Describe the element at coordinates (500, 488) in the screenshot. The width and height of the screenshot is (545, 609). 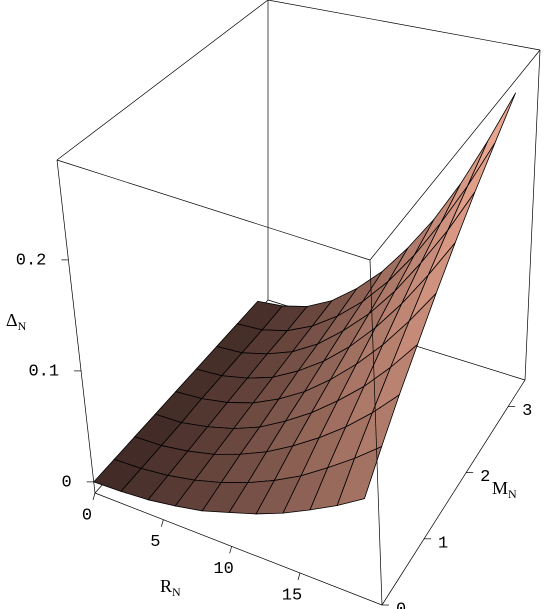
I see `y-axis-label-text: M` at that location.